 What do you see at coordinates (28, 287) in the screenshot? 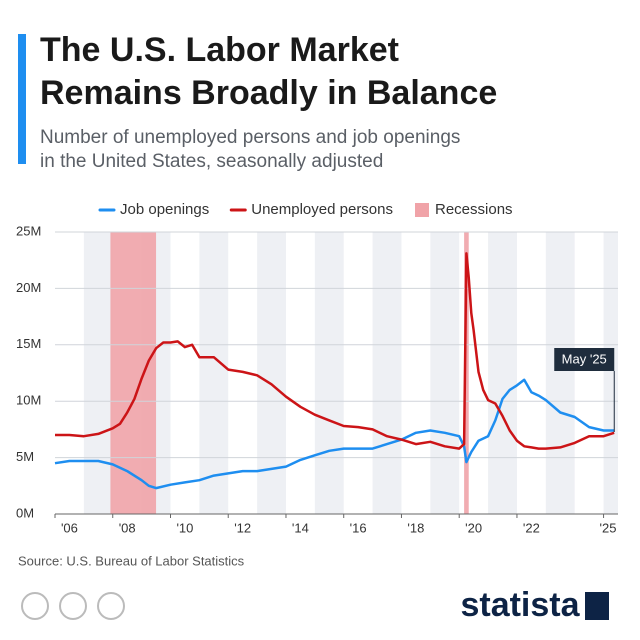
I see `y-tick-label: 20M` at bounding box center [28, 287].